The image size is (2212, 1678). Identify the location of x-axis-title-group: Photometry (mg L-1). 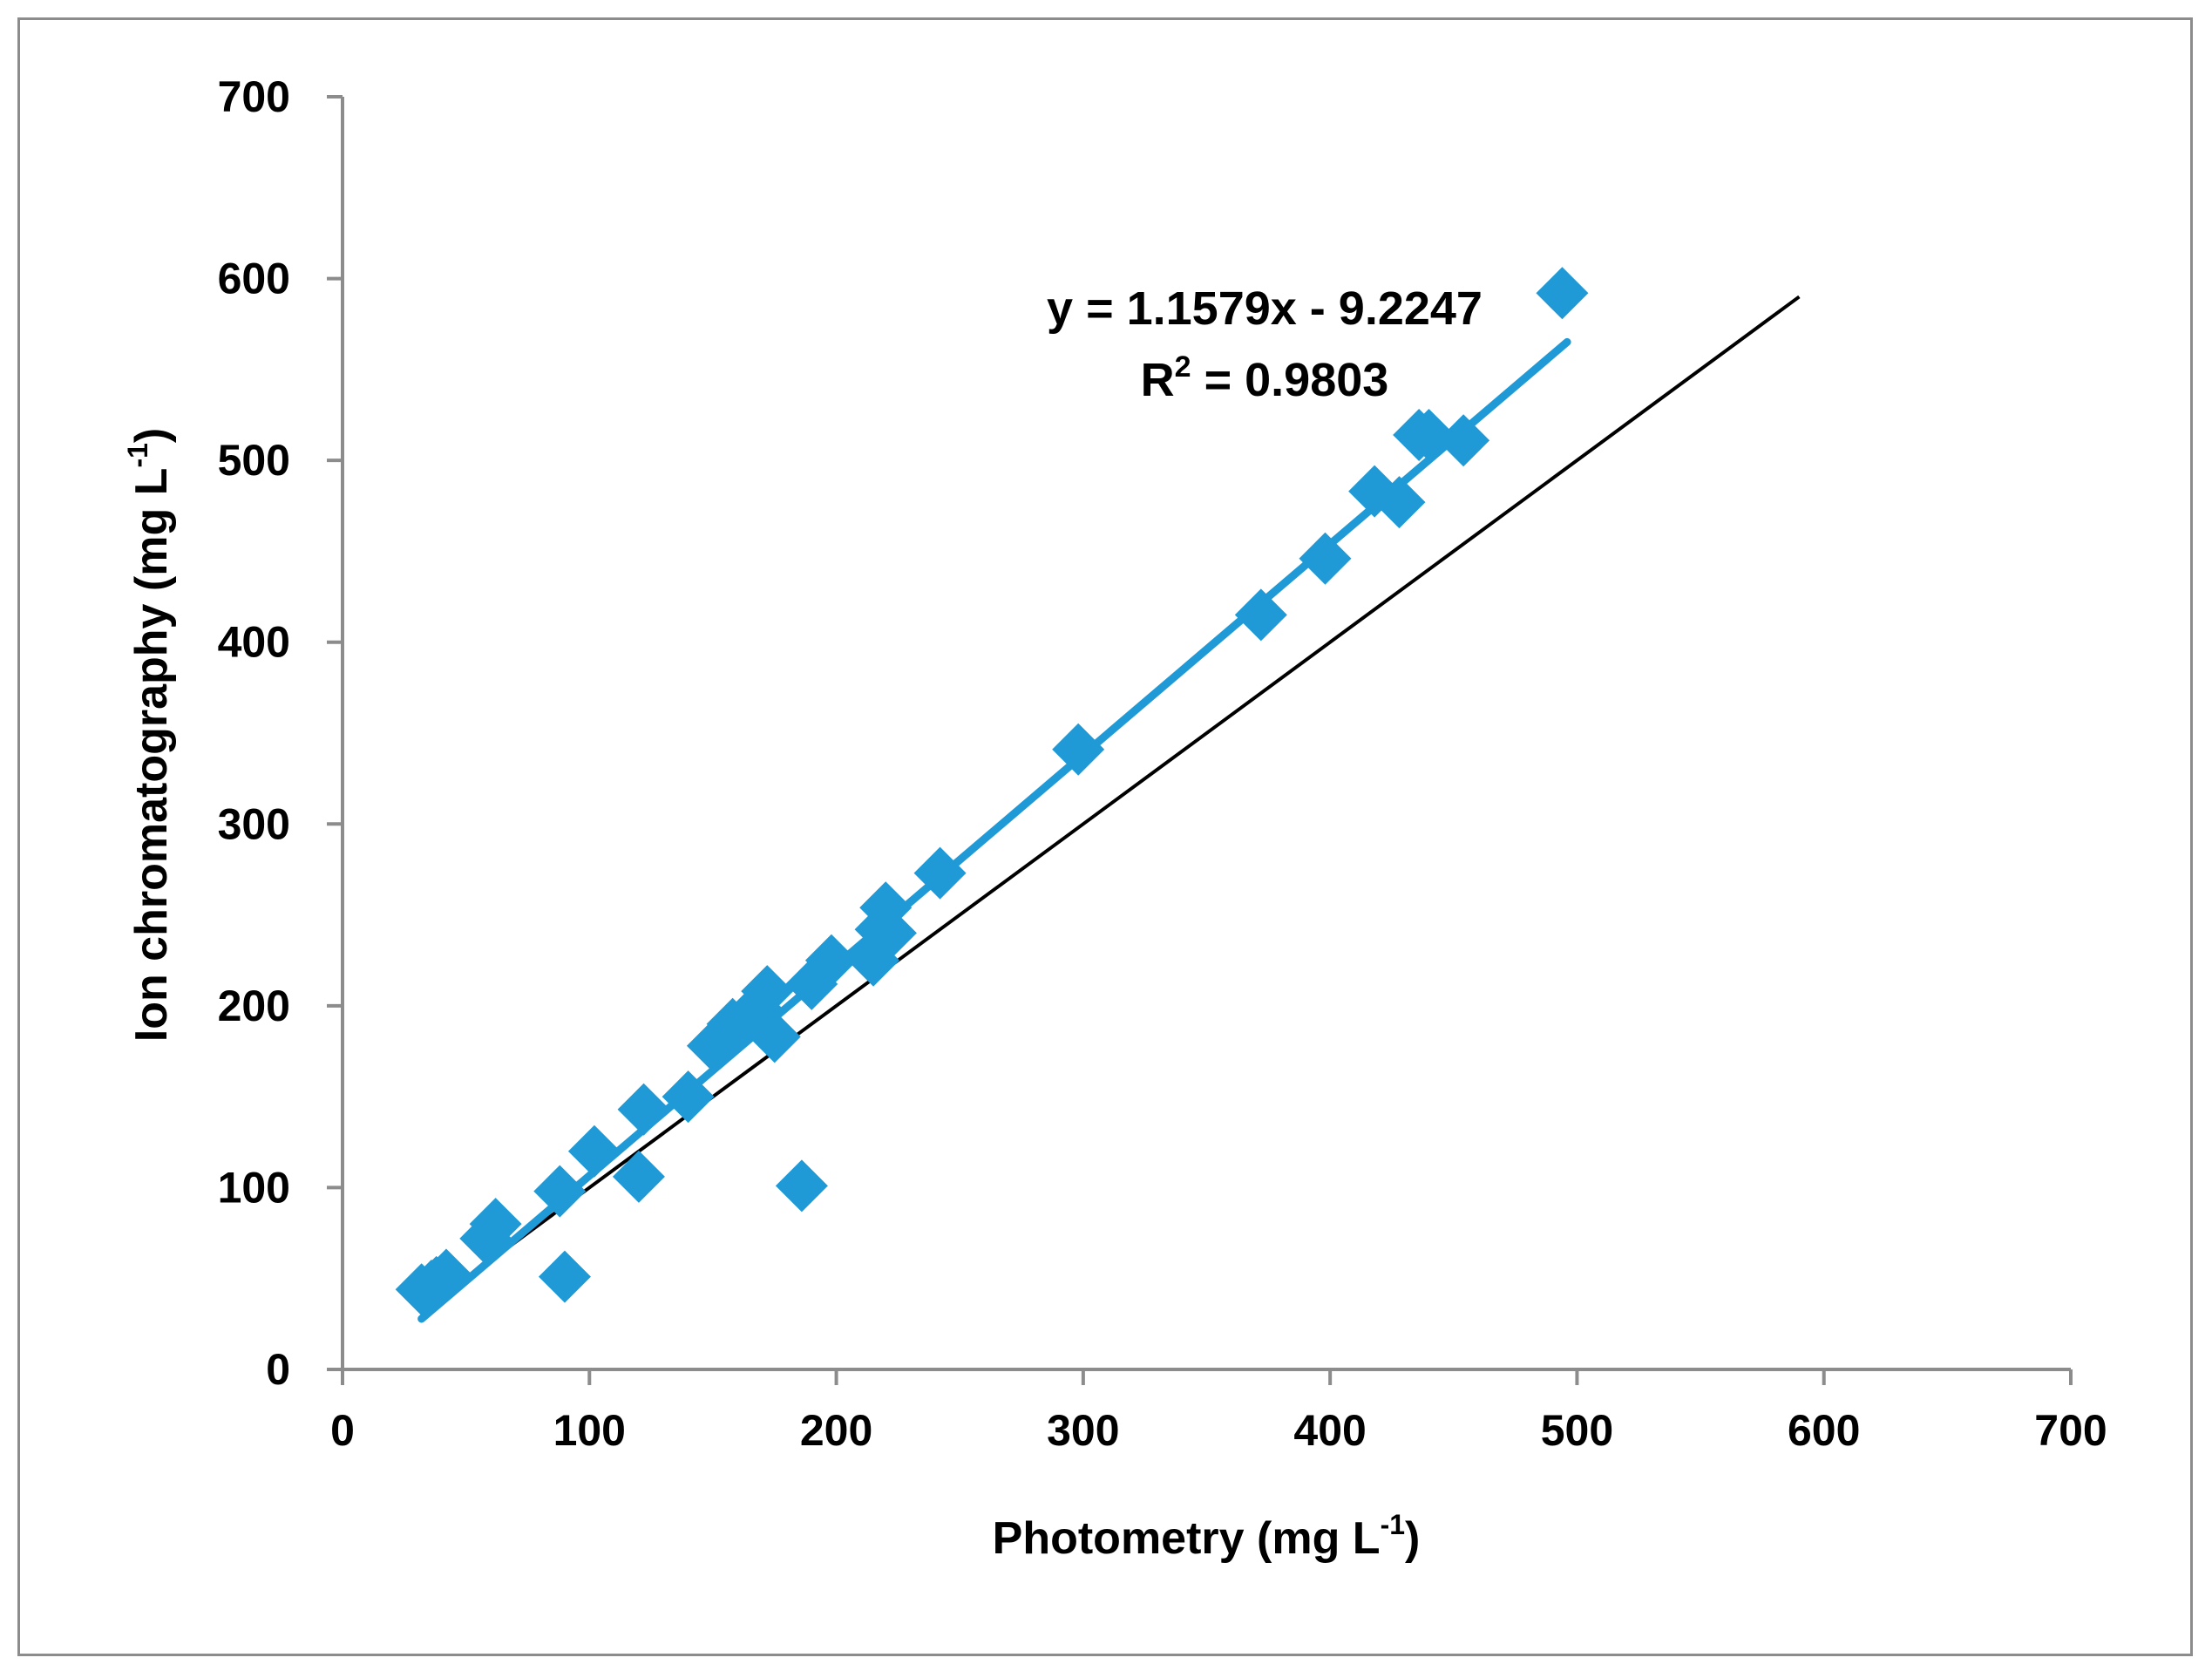
(1207, 1537).